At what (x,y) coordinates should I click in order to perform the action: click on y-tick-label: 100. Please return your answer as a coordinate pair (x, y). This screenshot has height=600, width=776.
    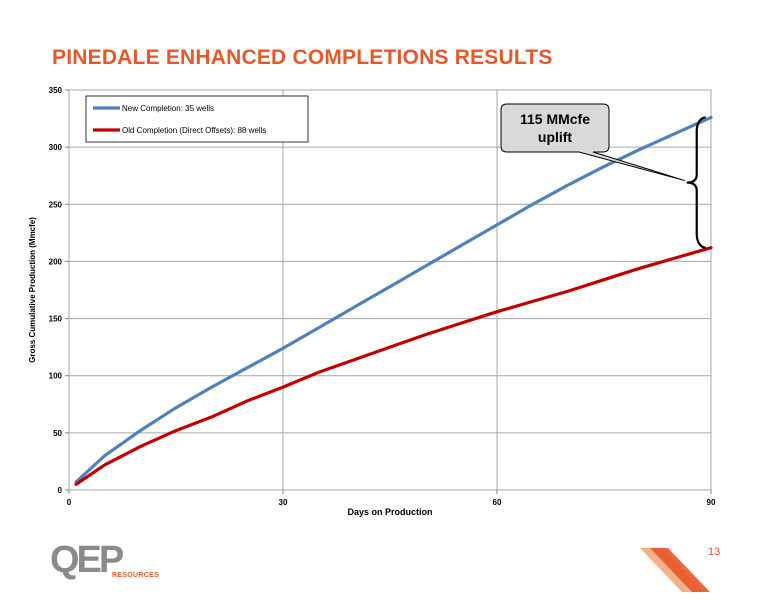
    Looking at the image, I should click on (56, 376).